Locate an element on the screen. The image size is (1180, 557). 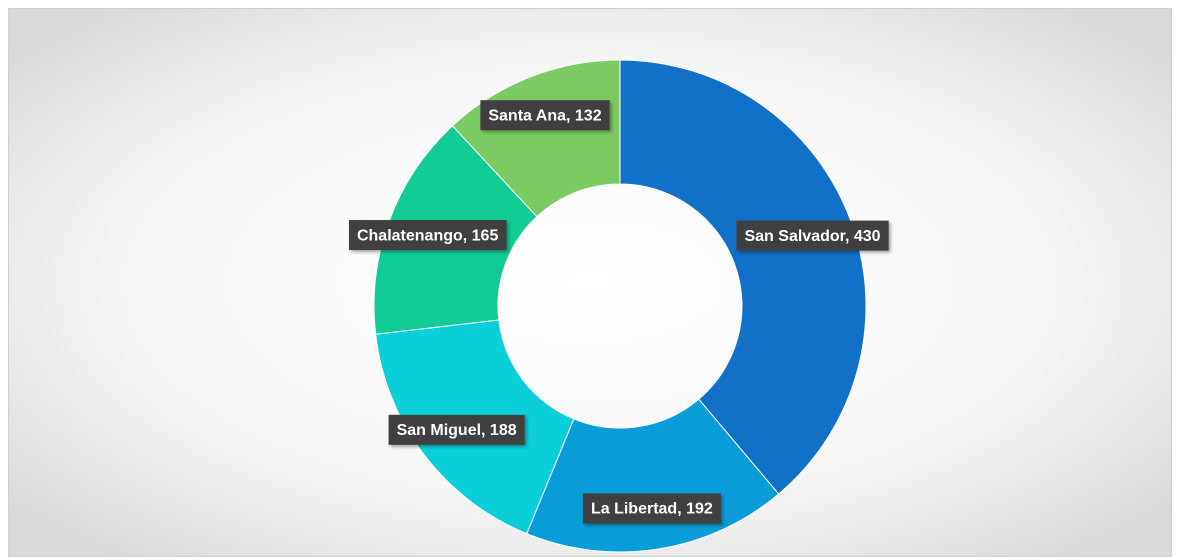
label-text: La Libertad, 192 is located at coordinates (652, 509).